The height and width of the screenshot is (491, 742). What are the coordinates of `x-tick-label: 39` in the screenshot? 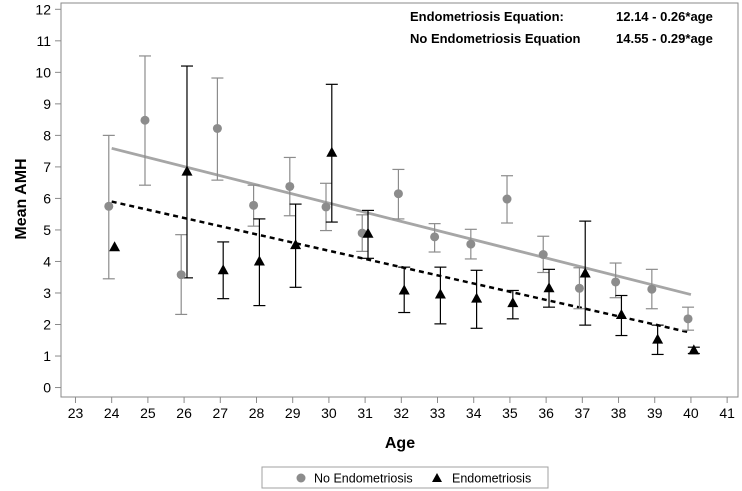 It's located at (655, 413).